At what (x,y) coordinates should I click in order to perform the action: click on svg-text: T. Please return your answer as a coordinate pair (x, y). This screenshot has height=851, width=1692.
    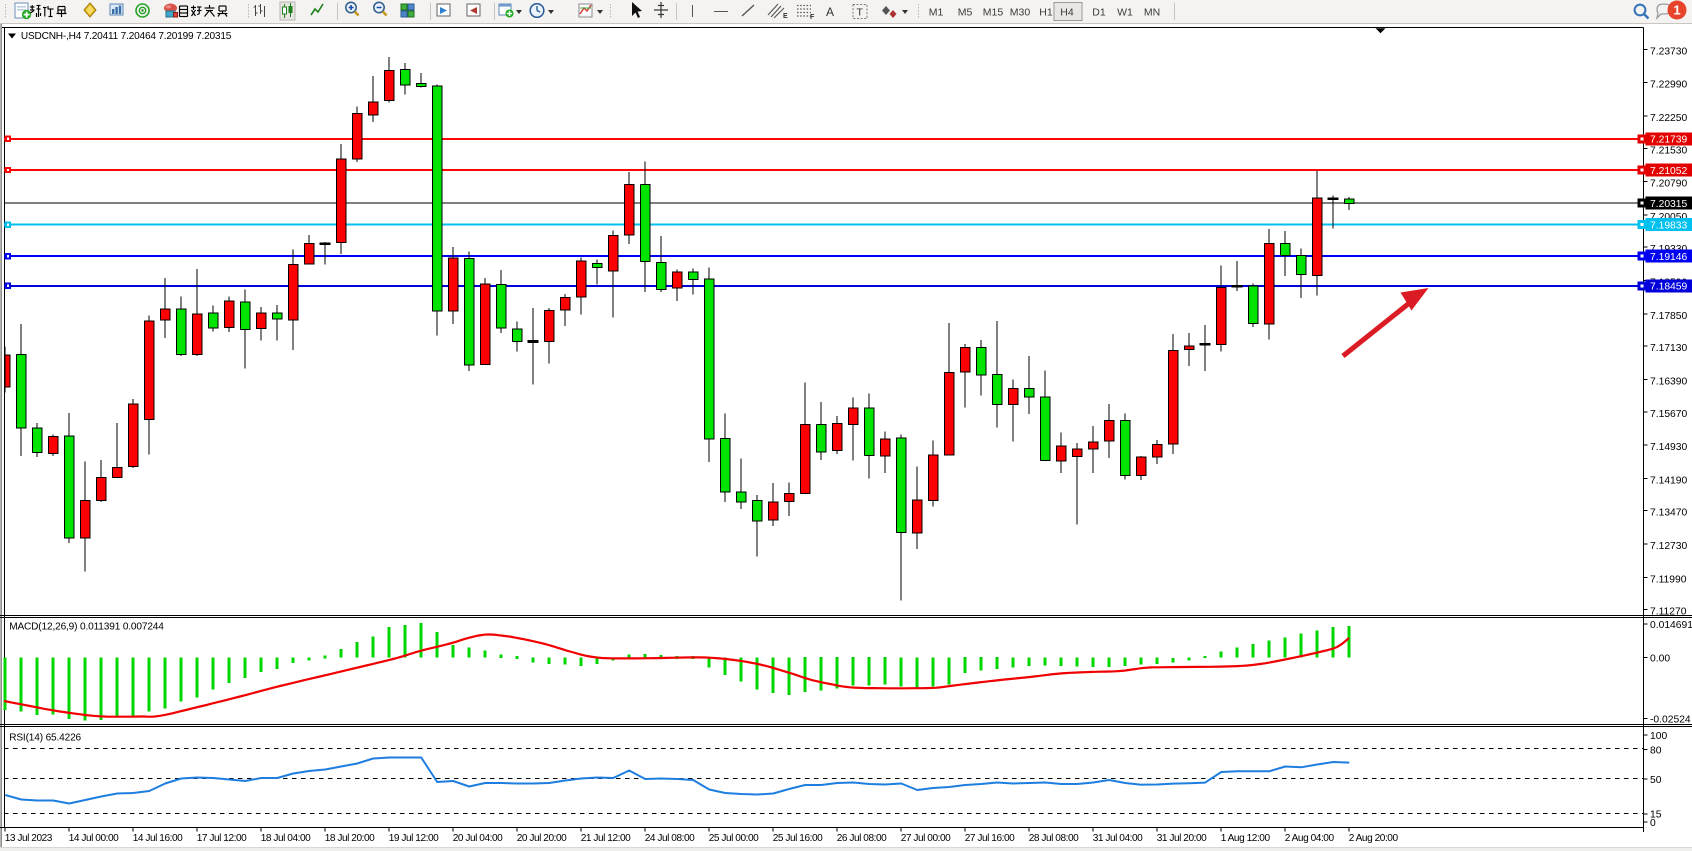
    Looking at the image, I should click on (860, 13).